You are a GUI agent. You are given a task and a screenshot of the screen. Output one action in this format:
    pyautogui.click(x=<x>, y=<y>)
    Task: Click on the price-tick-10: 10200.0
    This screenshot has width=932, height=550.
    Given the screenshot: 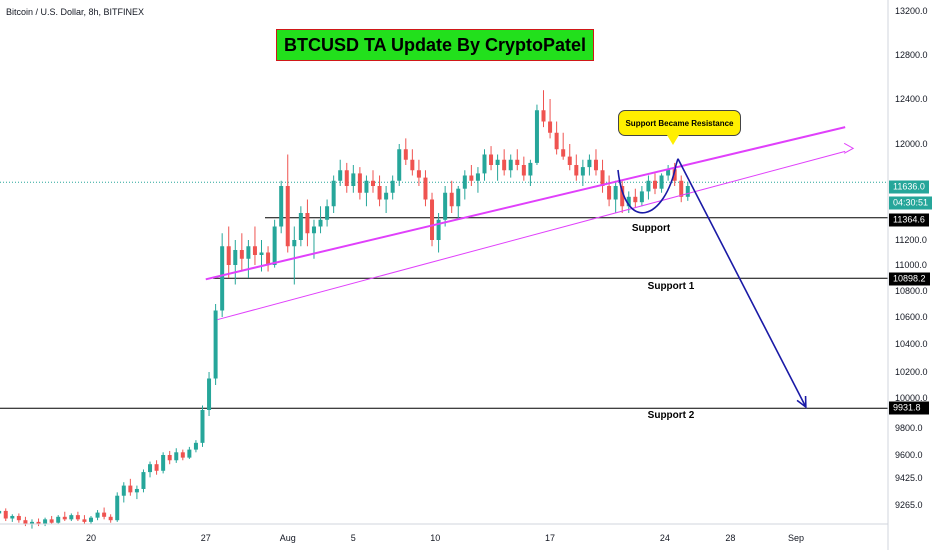 What is the action you would take?
    pyautogui.click(x=911, y=372)
    